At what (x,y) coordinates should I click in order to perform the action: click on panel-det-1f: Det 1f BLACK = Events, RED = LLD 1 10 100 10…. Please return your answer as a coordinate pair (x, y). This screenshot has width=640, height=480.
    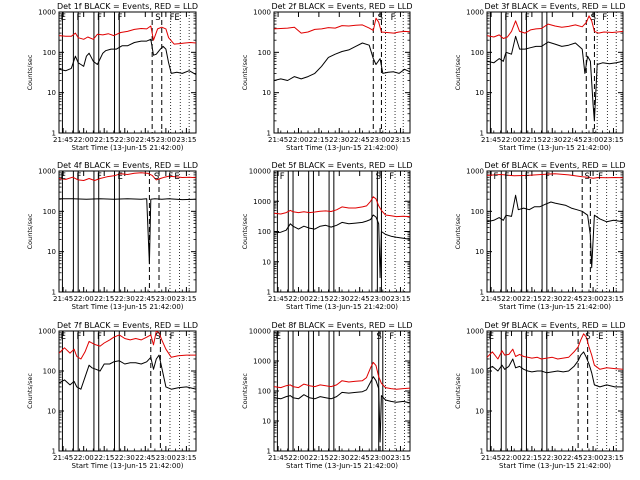
    Looking at the image, I should click on (112, 77).